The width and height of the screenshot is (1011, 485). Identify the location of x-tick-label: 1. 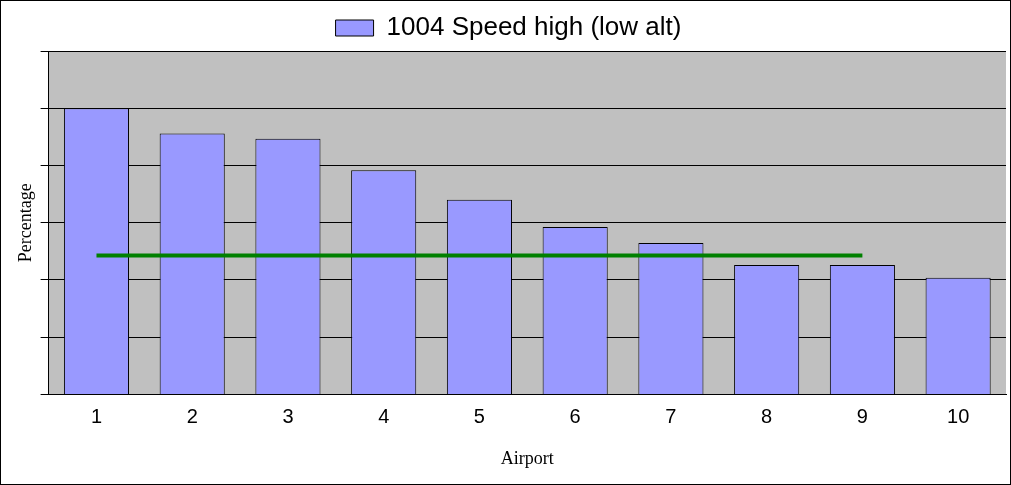
(96, 415).